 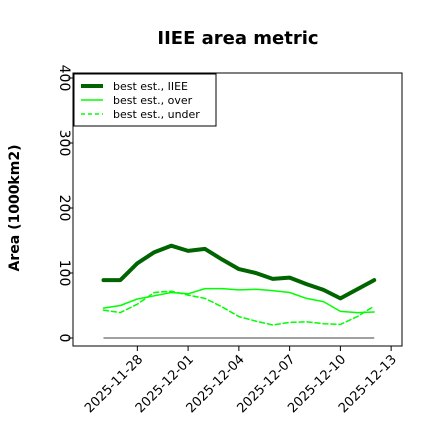 I want to click on legend-label-2: best est., under, so click(x=156, y=114).